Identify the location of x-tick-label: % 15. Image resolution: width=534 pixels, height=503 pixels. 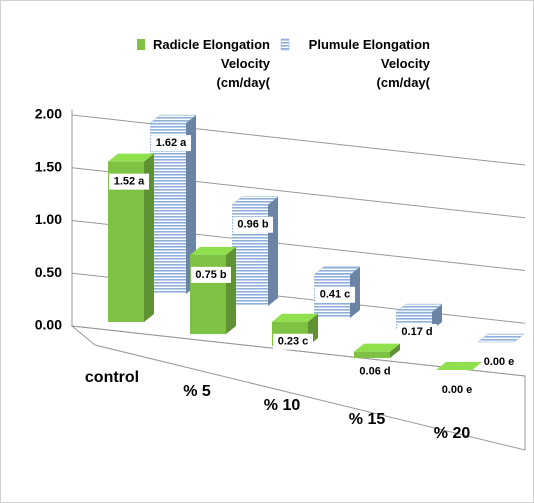
(367, 419).